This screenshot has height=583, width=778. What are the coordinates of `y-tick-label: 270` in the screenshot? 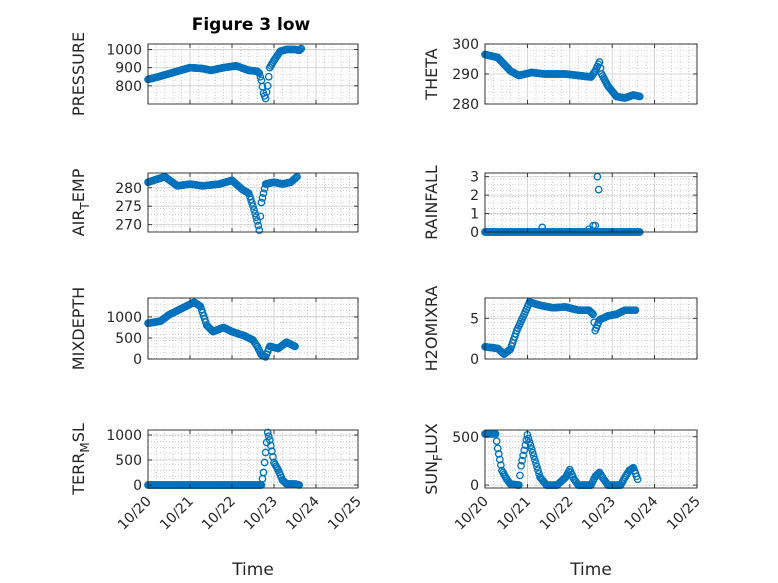 It's located at (128, 226).